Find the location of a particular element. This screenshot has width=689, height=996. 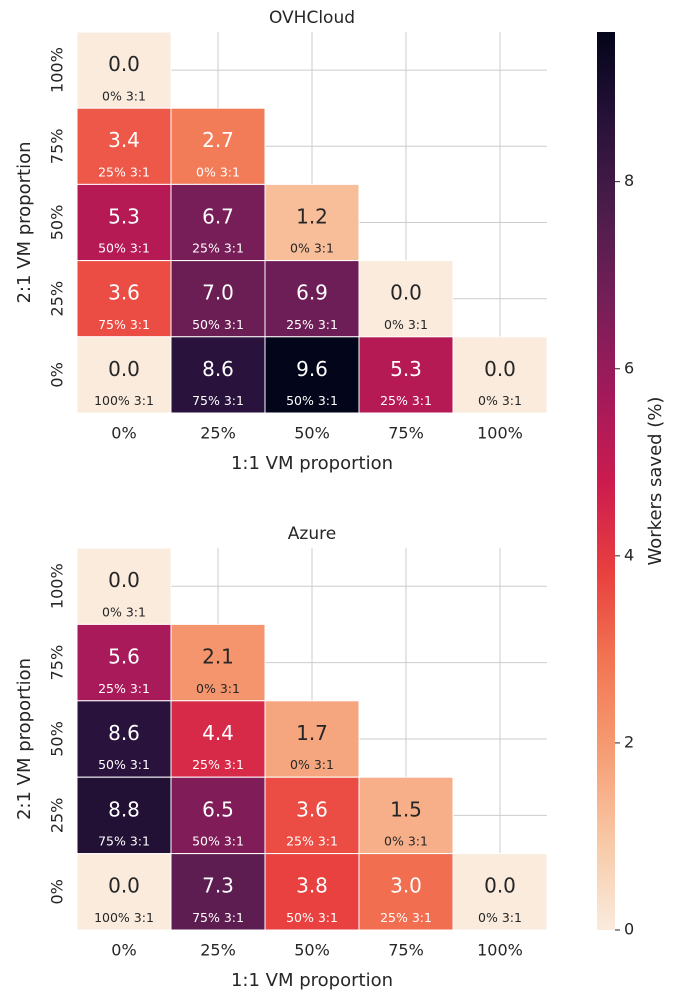

cell-value: 1.5 is located at coordinates (406, 809).